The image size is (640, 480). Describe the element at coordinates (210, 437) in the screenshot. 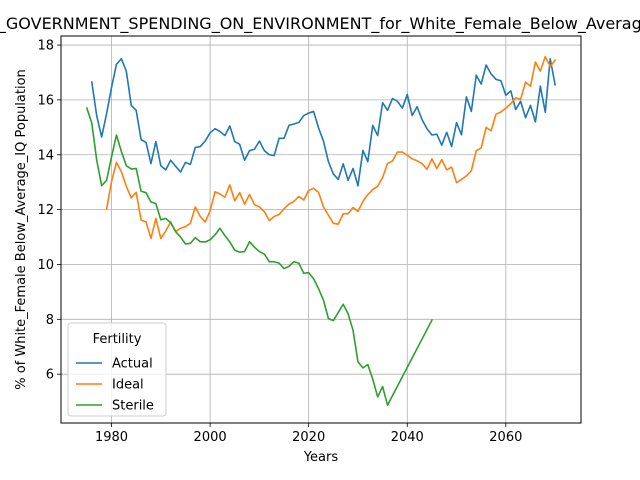

I see `x-tick-label: 2000` at that location.